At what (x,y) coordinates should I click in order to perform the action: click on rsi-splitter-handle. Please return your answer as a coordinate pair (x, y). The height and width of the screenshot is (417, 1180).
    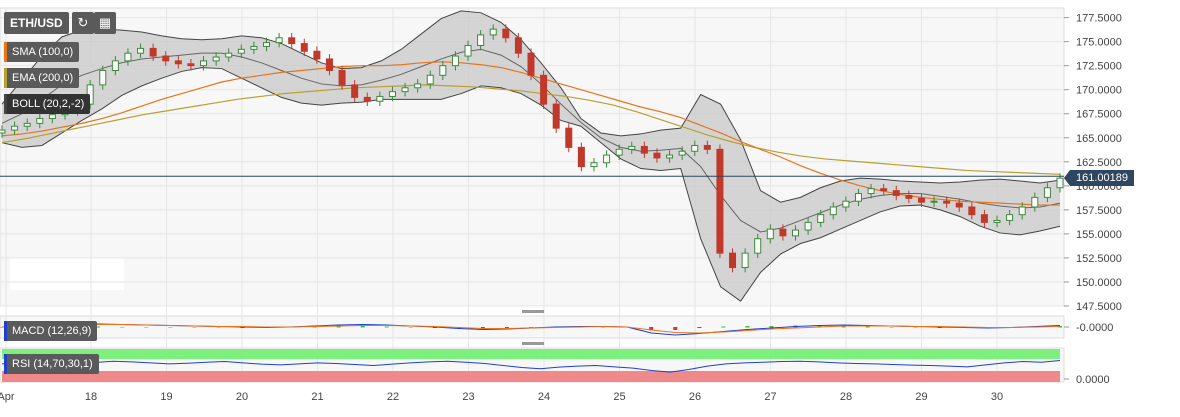
    Looking at the image, I should click on (533, 343).